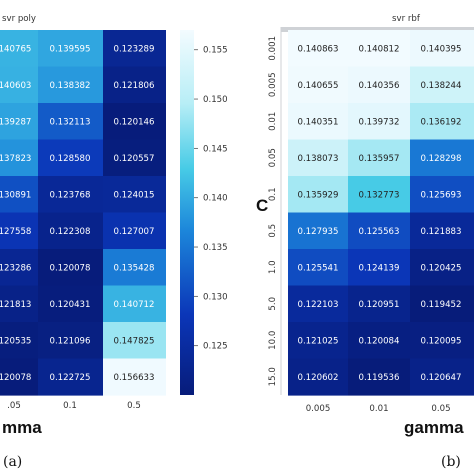 The width and height of the screenshot is (474, 474). What do you see at coordinates (133, 195) in the screenshot?
I see `cell-value-label: 0.124015` at bounding box center [133, 195].